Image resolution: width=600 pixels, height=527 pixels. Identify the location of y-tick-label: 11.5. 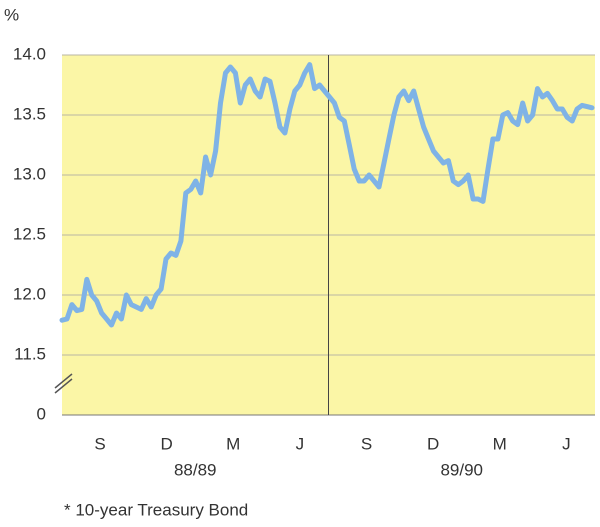
(30, 353).